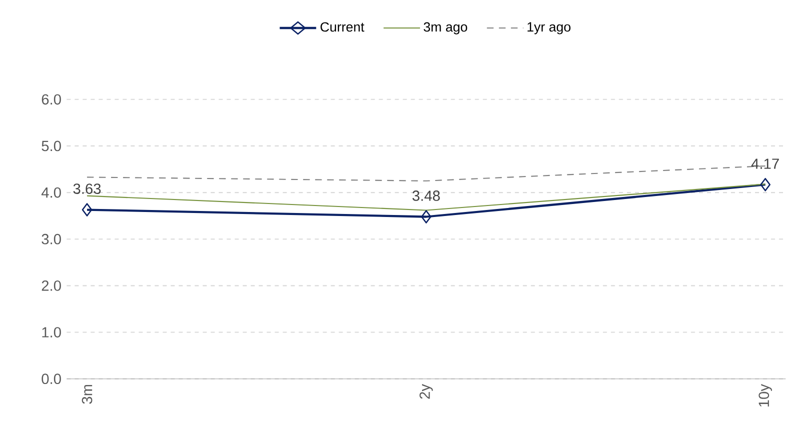 The height and width of the screenshot is (426, 795). Describe the element at coordinates (549, 28) in the screenshot. I see `legend-label: 1yr ago` at that location.